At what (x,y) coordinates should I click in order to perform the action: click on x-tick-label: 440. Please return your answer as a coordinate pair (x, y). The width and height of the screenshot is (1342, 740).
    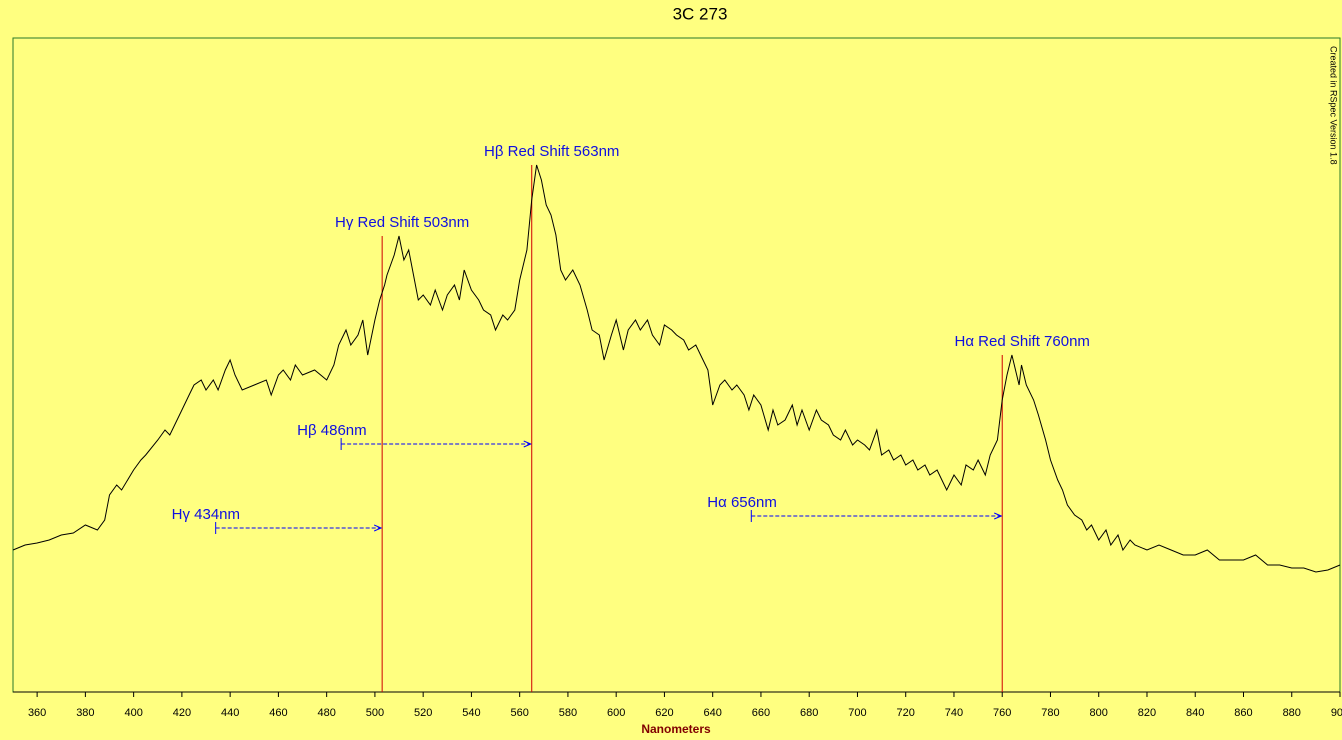
    Looking at the image, I should click on (230, 713).